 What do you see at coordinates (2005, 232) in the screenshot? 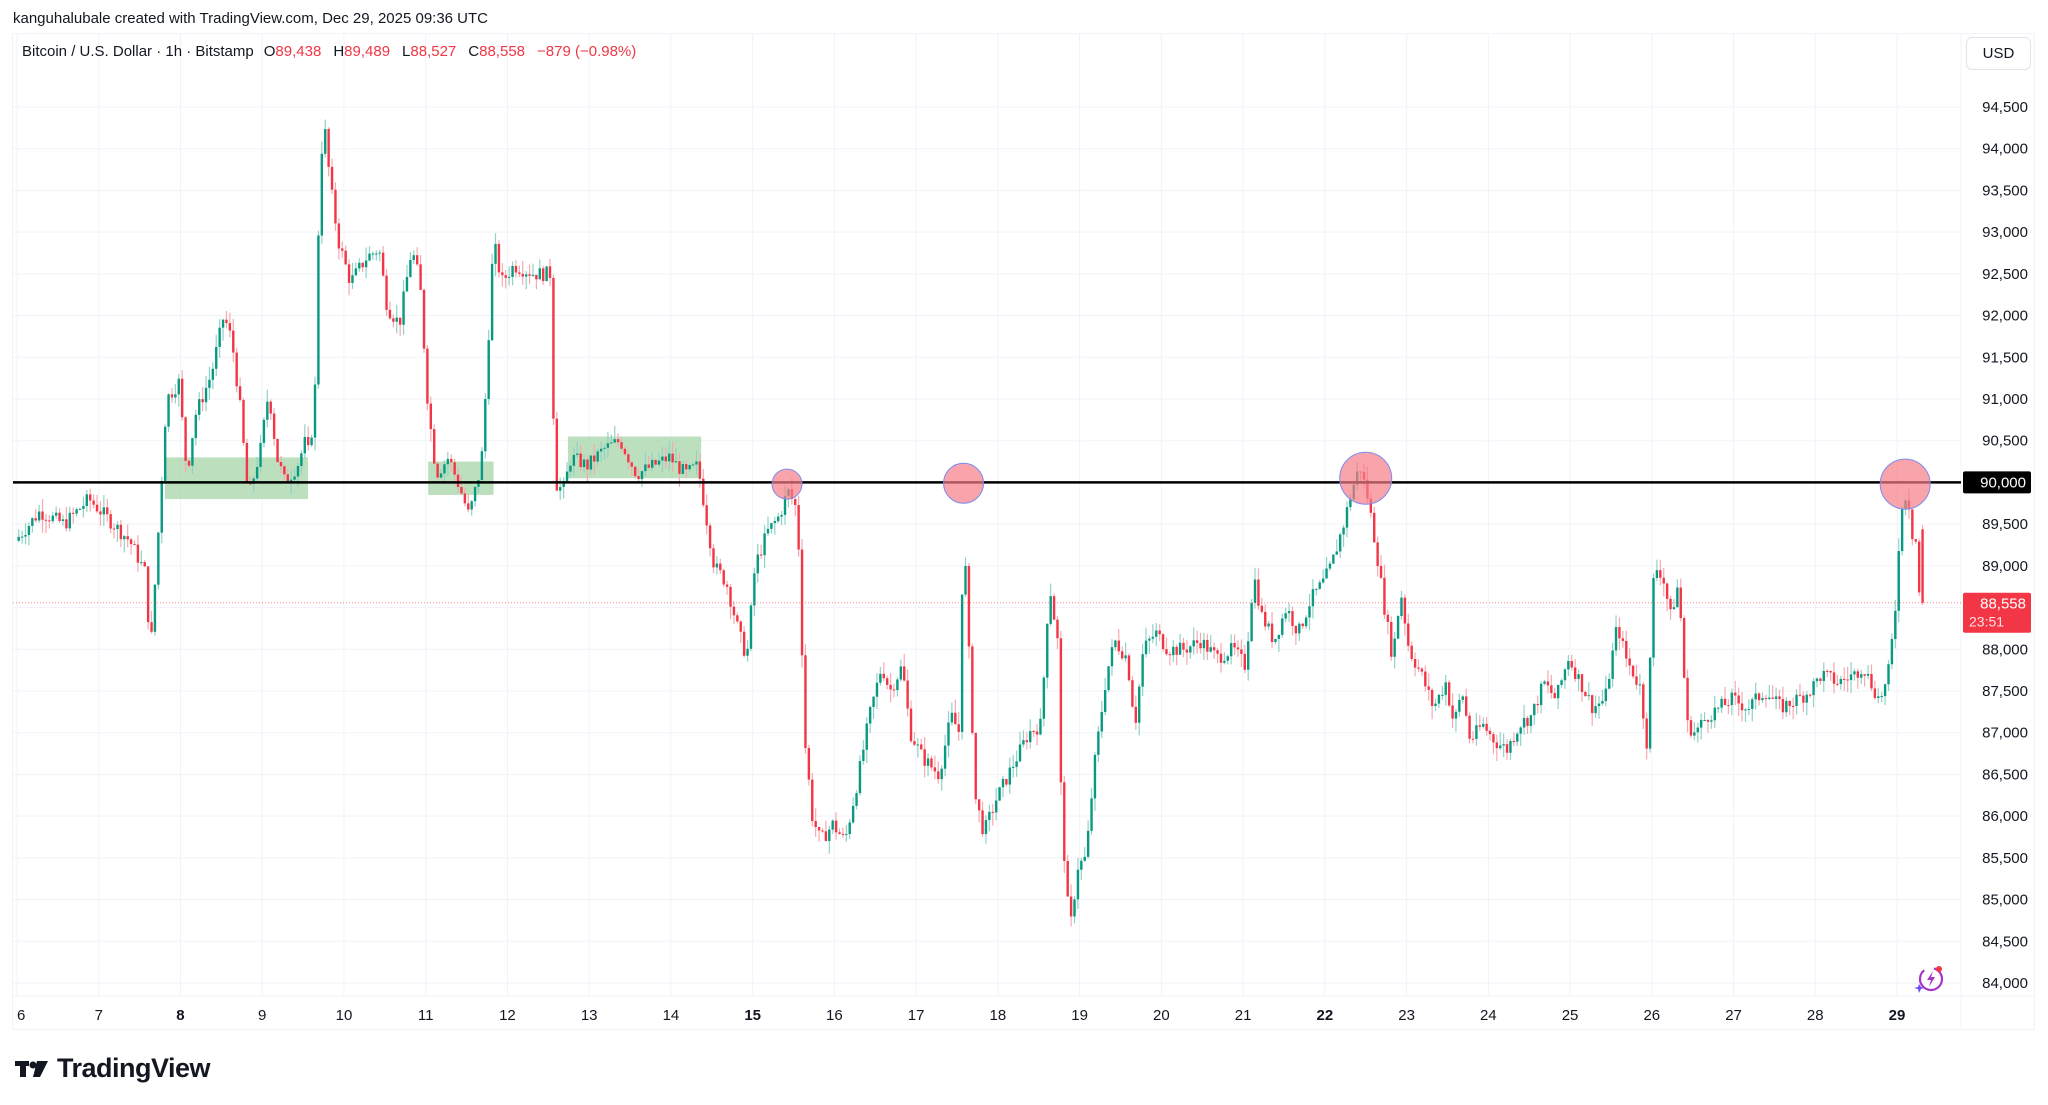
I see `price-tick-label: 93,000` at bounding box center [2005, 232].